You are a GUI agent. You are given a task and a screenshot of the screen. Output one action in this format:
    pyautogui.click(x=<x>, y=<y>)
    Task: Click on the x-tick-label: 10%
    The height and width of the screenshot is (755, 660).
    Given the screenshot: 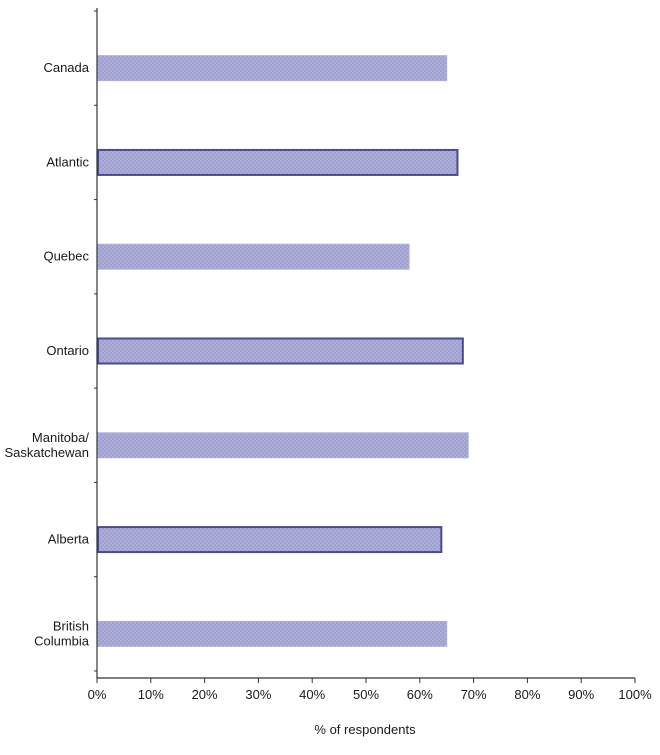 What is the action you would take?
    pyautogui.click(x=151, y=694)
    